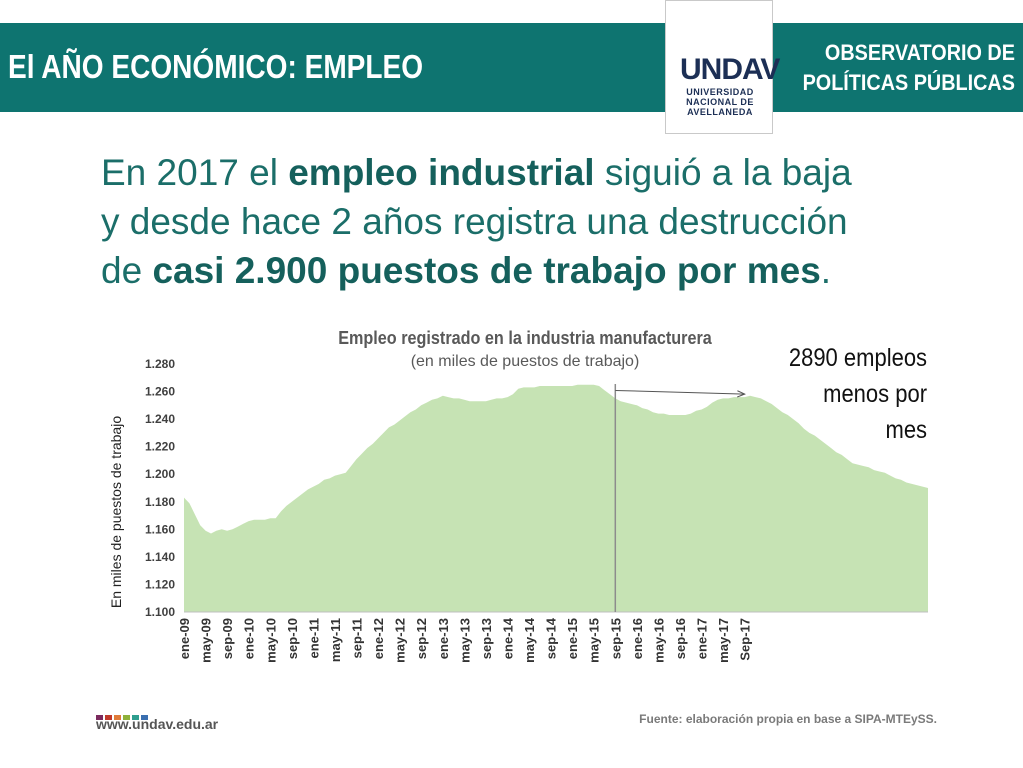 Image resolution: width=1023 pixels, height=768 pixels. Describe the element at coordinates (421, 638) in the screenshot. I see `x-tick-label: sep-12` at that location.